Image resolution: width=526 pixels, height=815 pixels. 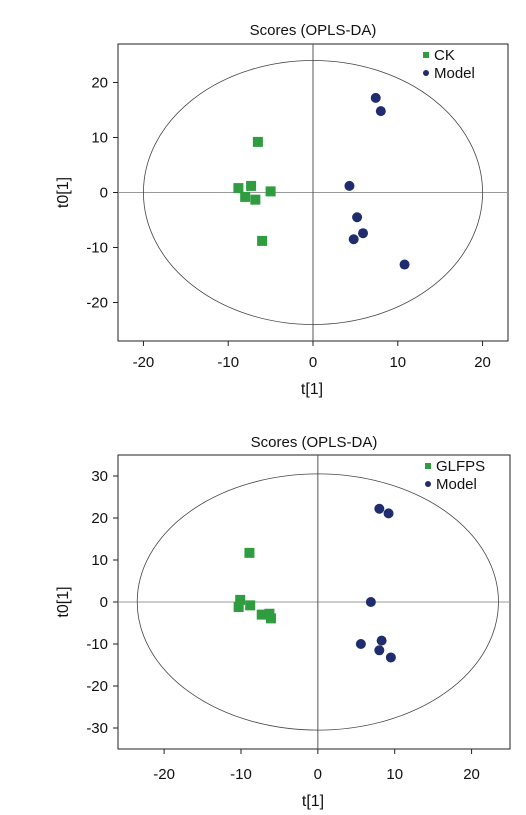 I want to click on y-tick-label: 30, so click(x=99, y=476).